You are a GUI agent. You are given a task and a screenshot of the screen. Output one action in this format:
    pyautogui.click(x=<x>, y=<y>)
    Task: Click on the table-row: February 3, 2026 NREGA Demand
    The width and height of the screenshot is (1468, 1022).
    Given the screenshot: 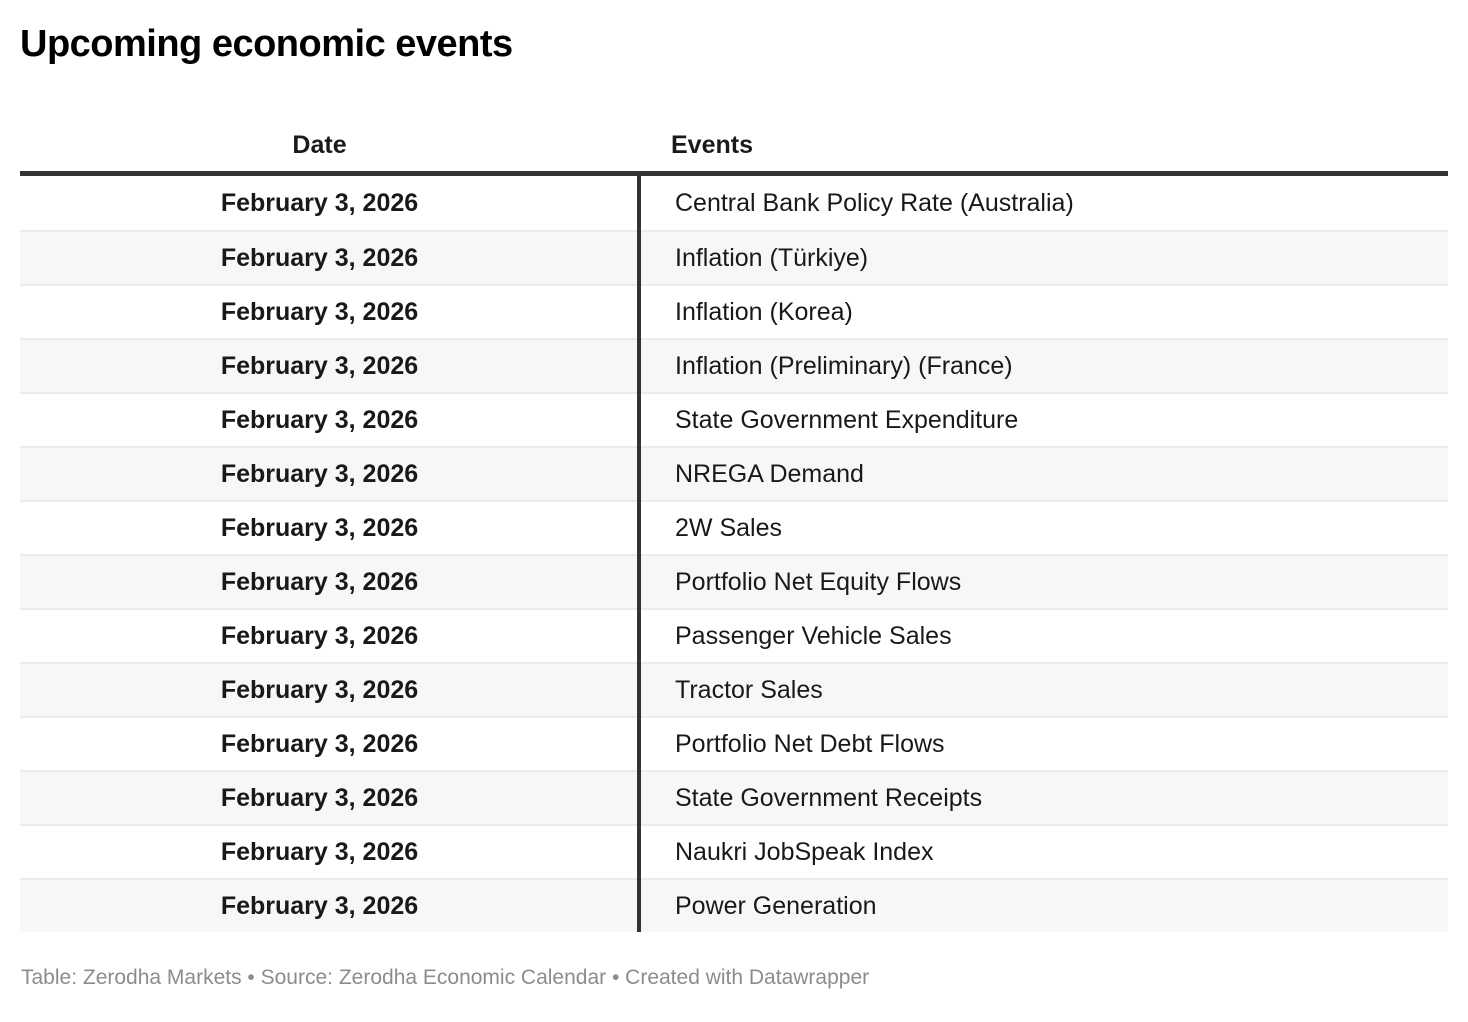 What is the action you would take?
    pyautogui.click(x=734, y=473)
    